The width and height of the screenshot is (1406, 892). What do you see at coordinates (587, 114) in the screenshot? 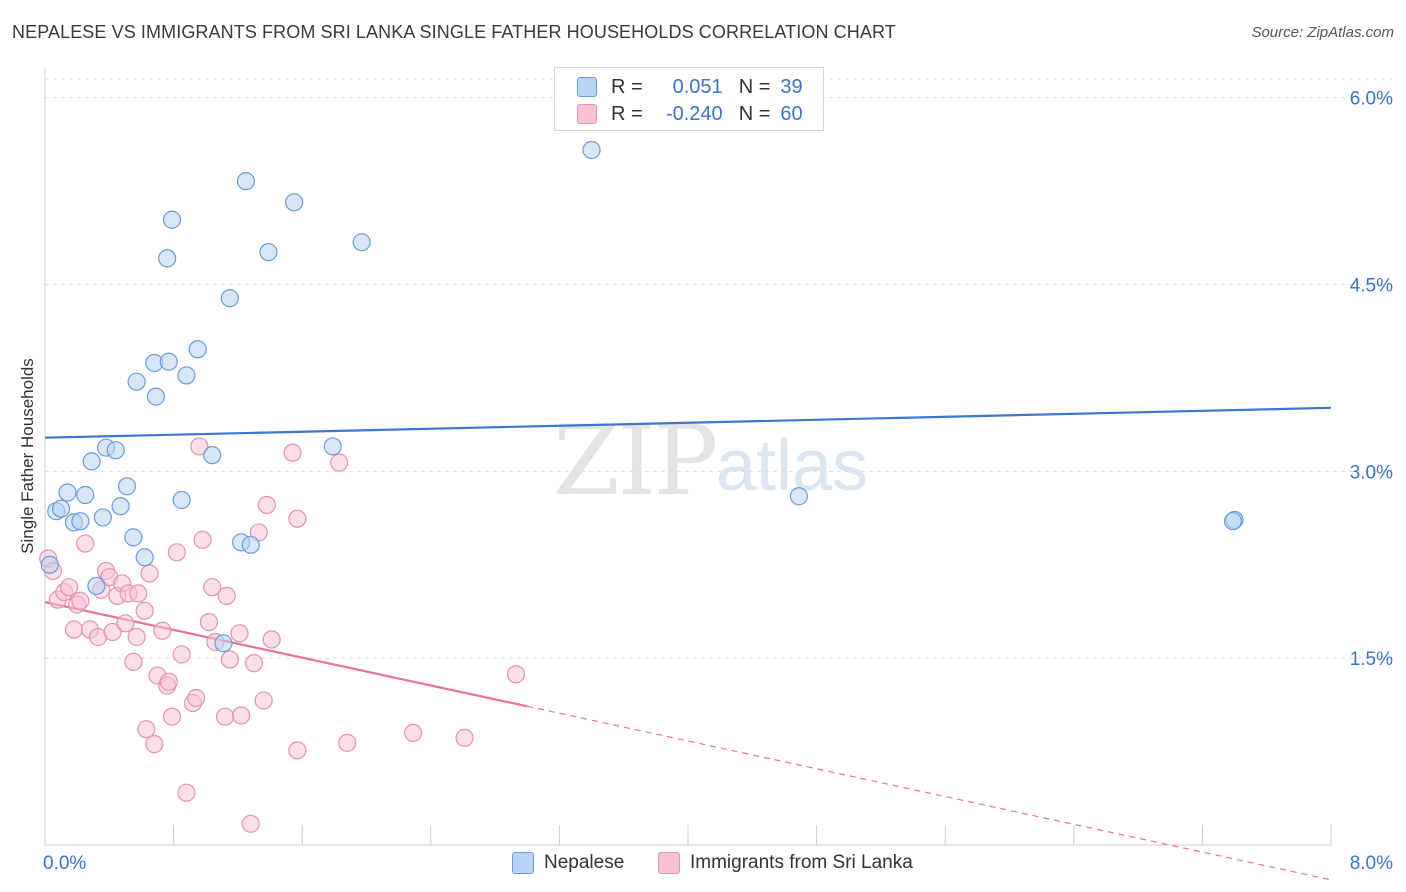
I see `sri-lanka-swatch` at bounding box center [587, 114].